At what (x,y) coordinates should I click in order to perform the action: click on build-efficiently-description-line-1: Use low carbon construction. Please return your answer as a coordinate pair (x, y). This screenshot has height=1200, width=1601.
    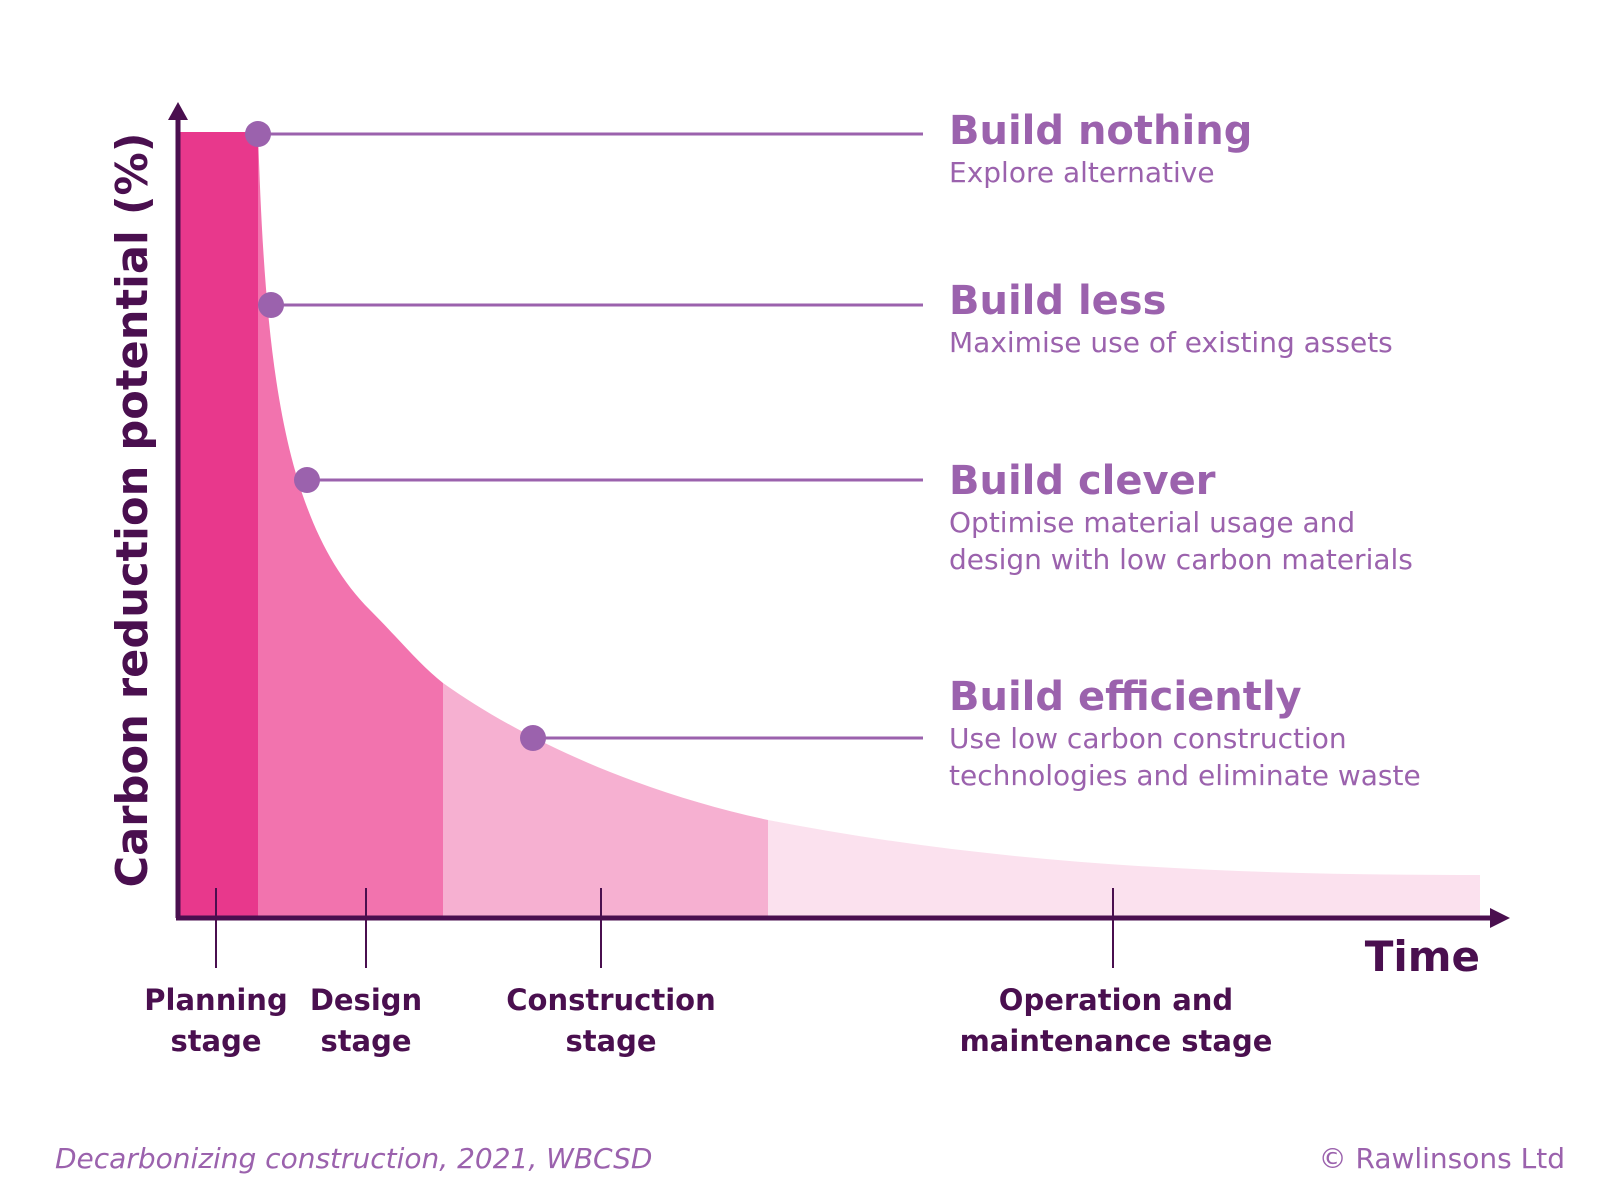
    Looking at the image, I should click on (1148, 738).